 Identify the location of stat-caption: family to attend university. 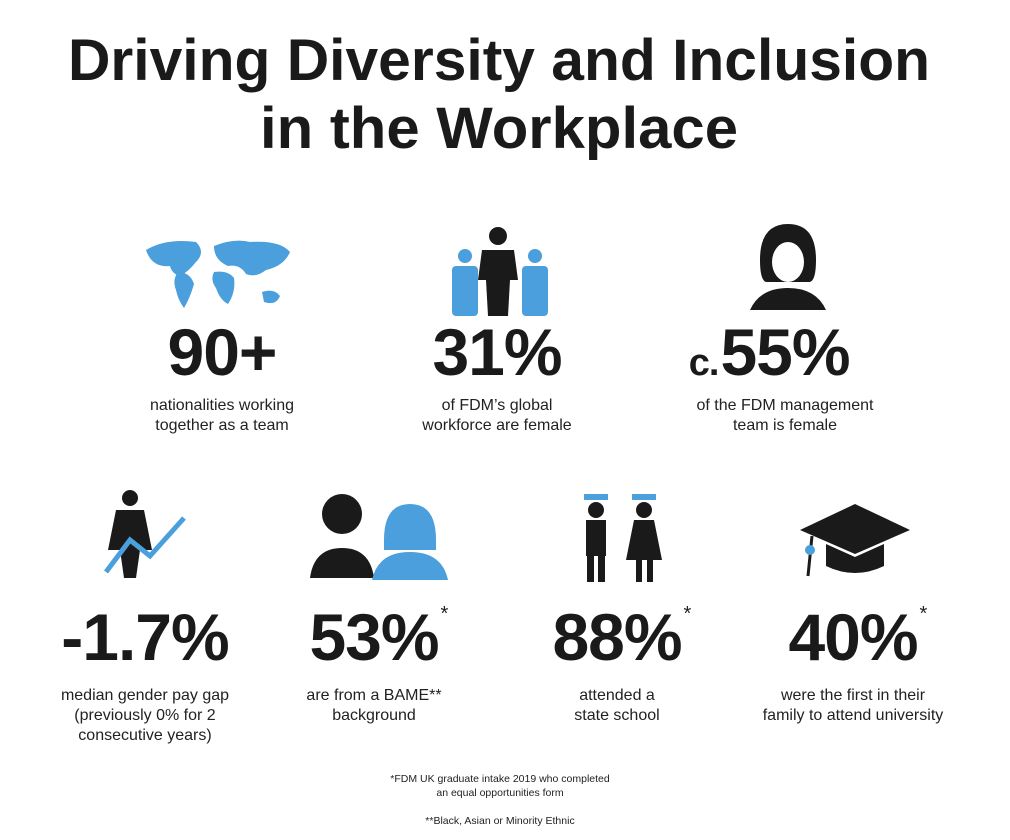
(853, 715).